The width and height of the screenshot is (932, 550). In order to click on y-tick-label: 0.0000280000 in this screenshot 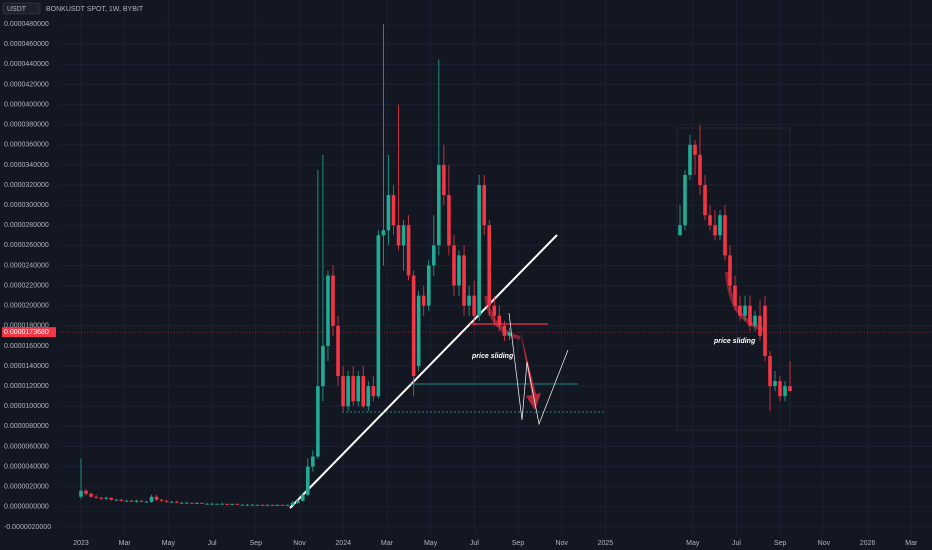, I will do `click(26, 225)`.